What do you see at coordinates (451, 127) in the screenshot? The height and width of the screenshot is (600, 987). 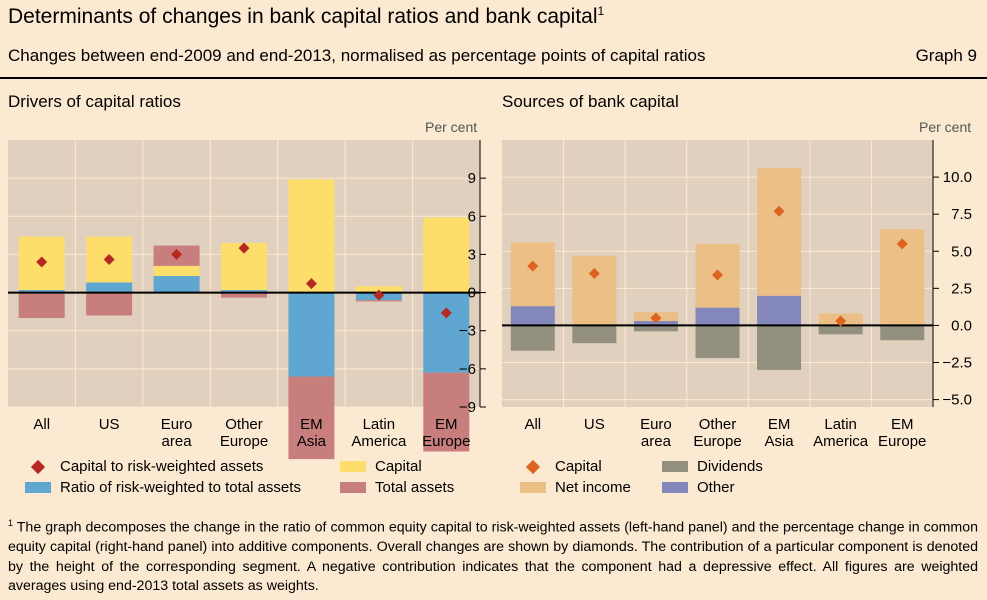 I see `left-unit-label: Per cent` at bounding box center [451, 127].